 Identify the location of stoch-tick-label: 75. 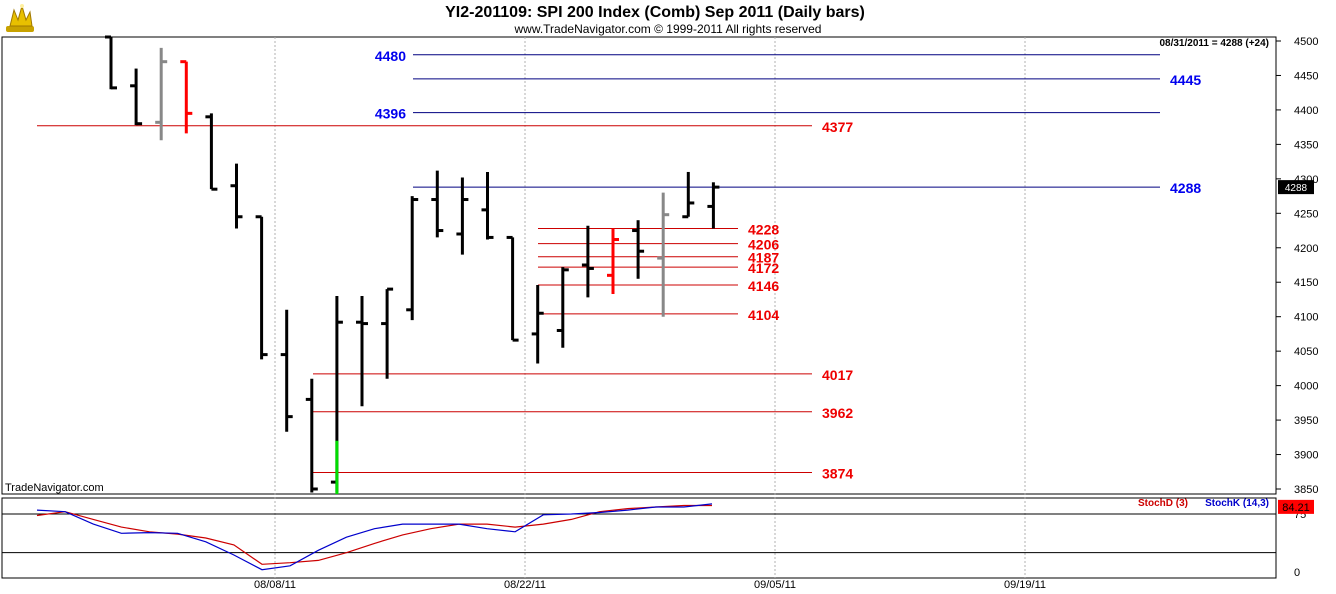
(1300, 515).